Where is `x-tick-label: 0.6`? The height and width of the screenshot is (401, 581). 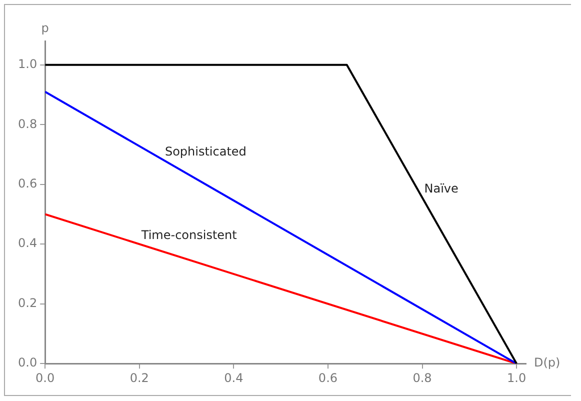 x-tick-label: 0.6 is located at coordinates (328, 377).